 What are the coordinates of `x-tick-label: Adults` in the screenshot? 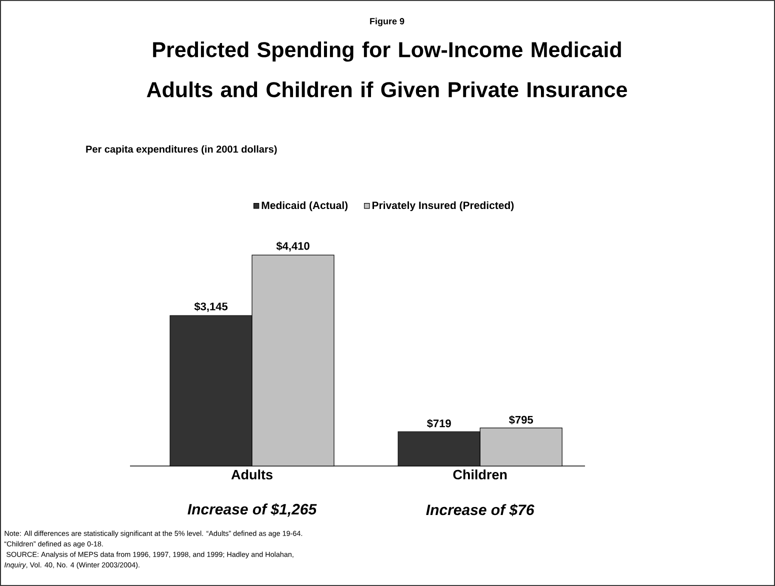 It's located at (251, 475).